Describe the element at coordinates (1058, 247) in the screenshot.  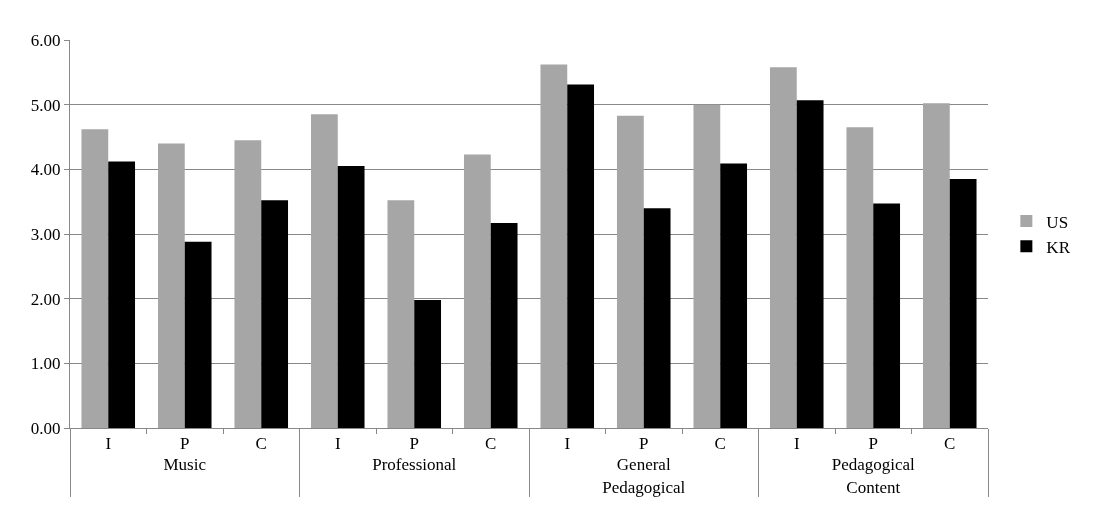
I see `legend-label: KR` at that location.